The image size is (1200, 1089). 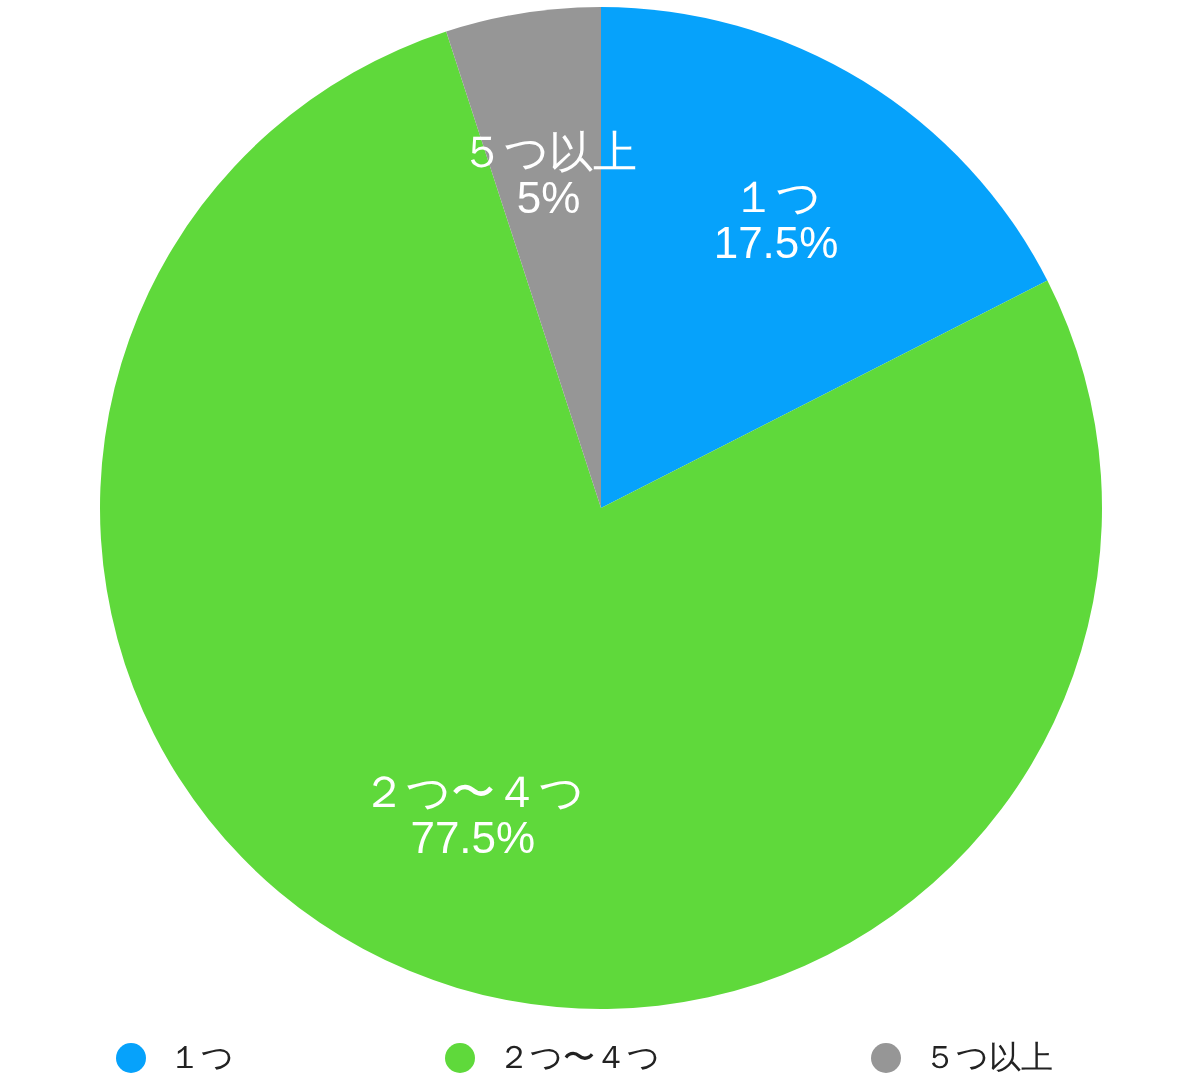 What do you see at coordinates (579, 1057) in the screenshot?
I see `legend-label: ２つ〜４つ` at bounding box center [579, 1057].